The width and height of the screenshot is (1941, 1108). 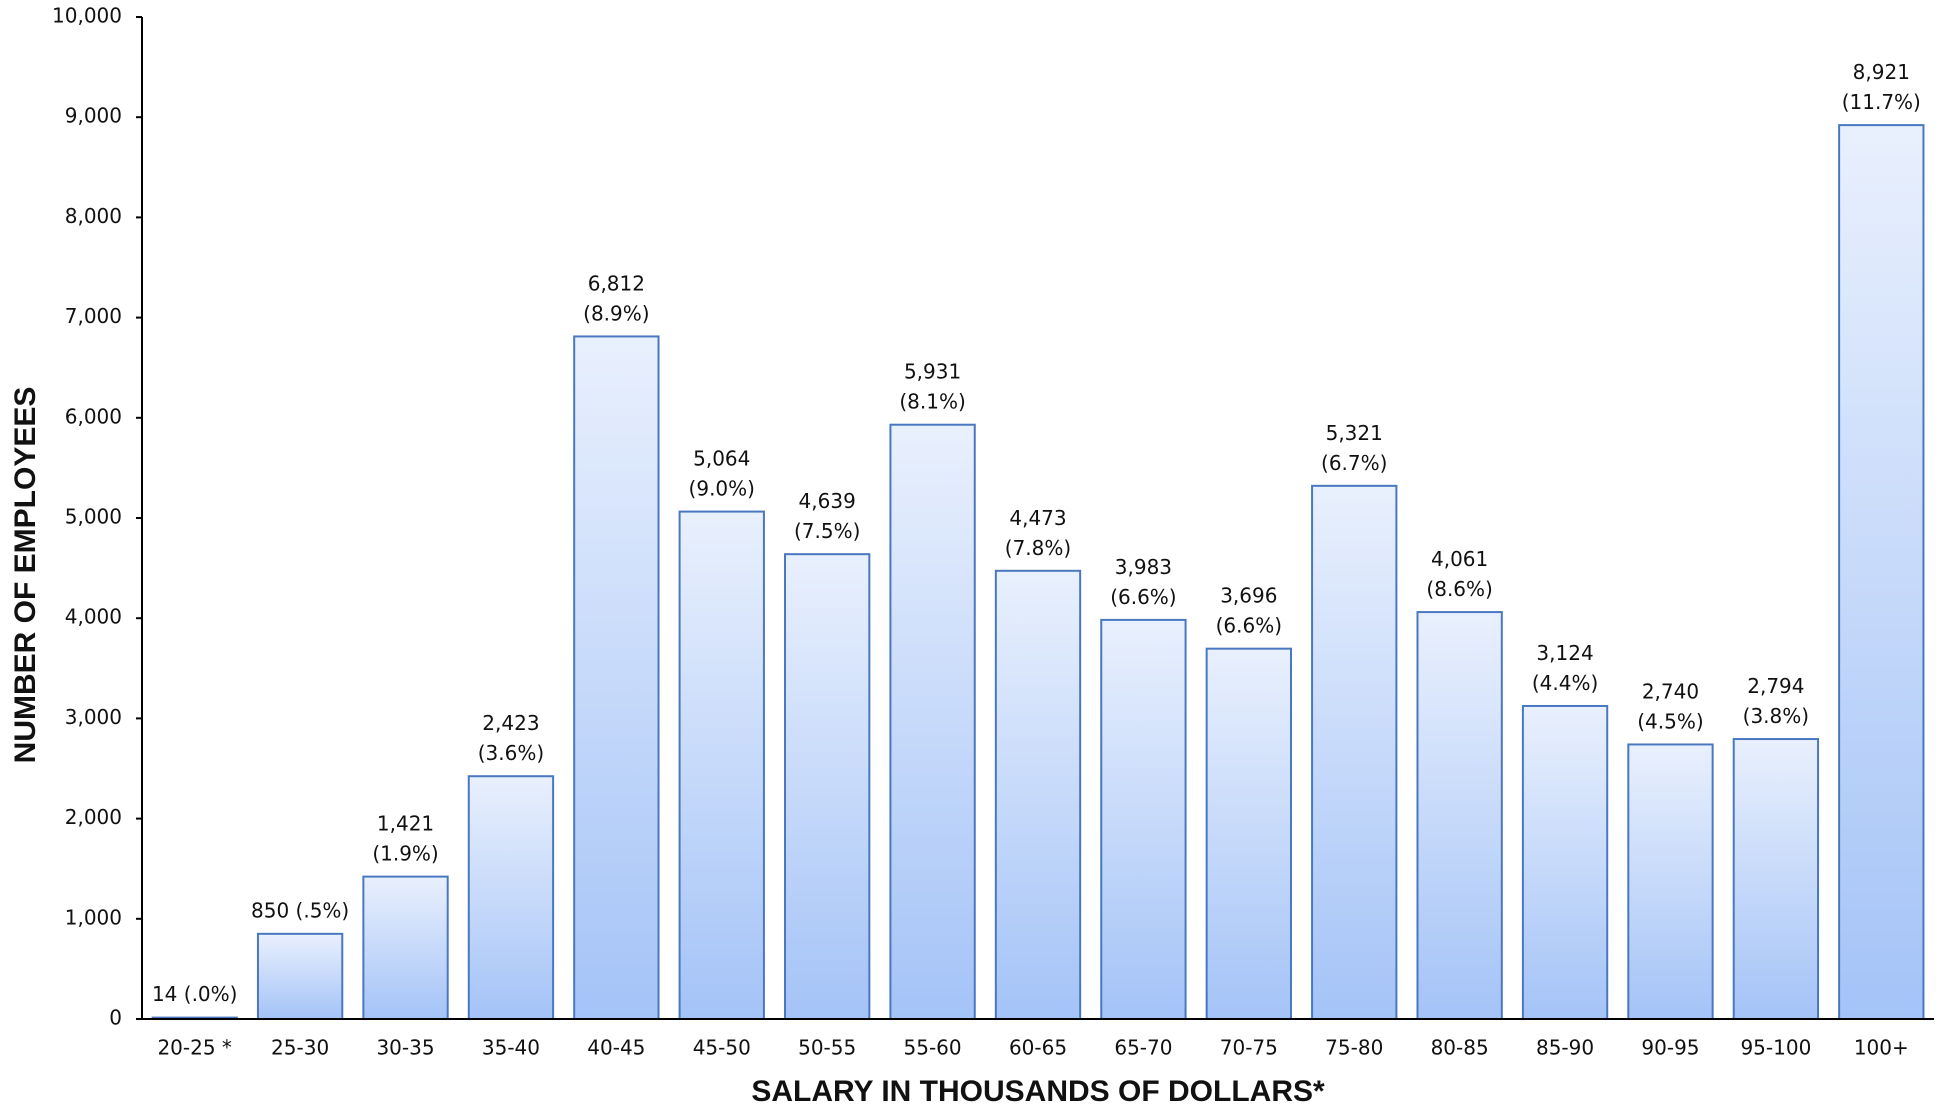 I want to click on data-label: 5,321 (6.7%), so click(x=1354, y=447).